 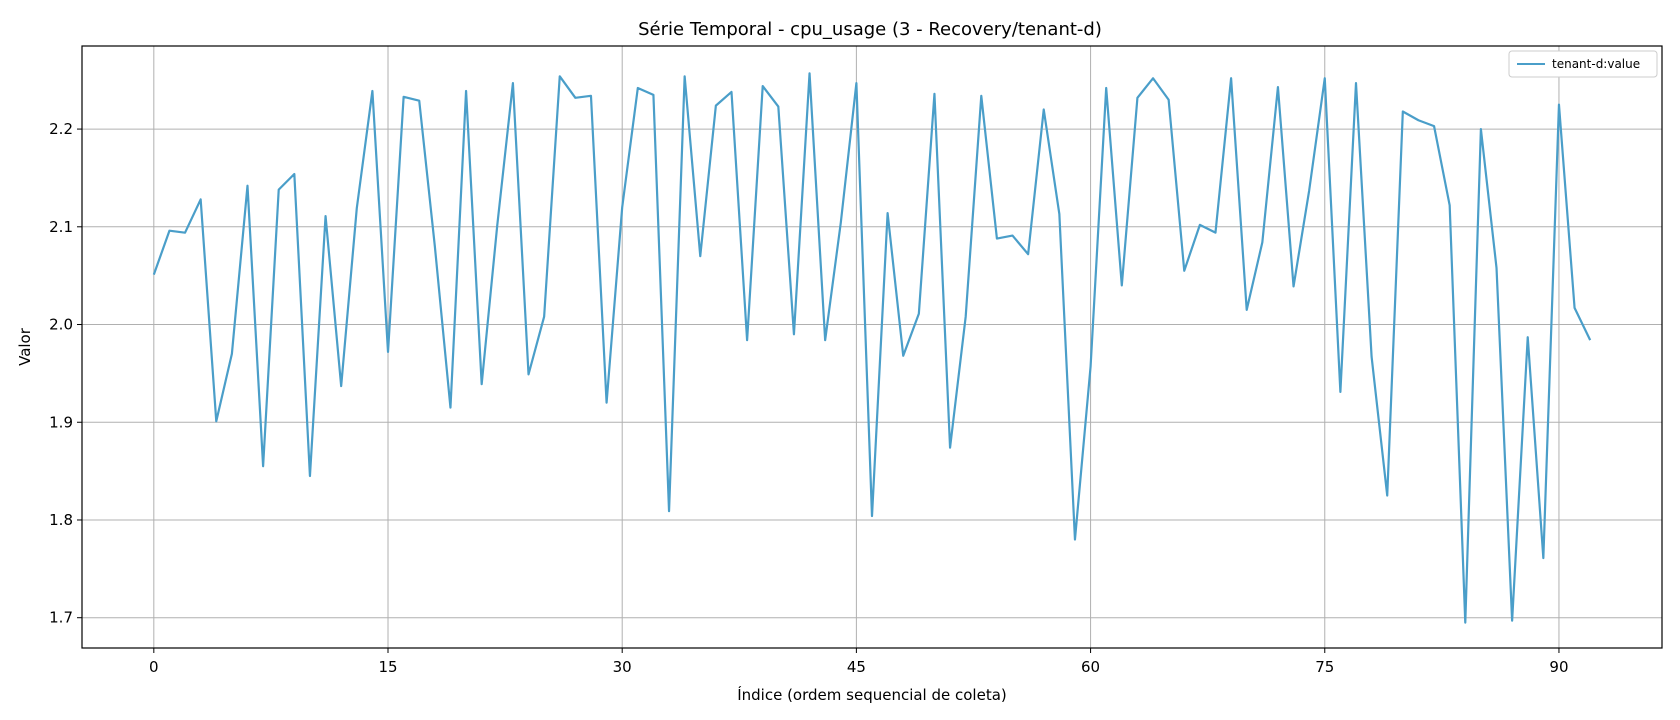 I want to click on x-tick-label: 45, so click(x=856, y=667).